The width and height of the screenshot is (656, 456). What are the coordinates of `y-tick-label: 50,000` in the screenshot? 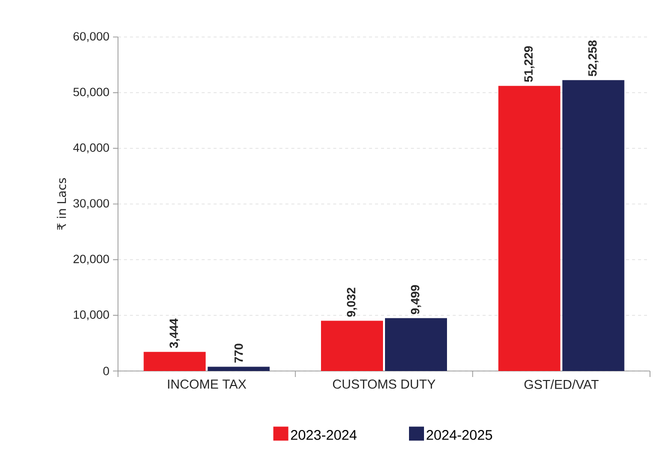 It's located at (91, 93).